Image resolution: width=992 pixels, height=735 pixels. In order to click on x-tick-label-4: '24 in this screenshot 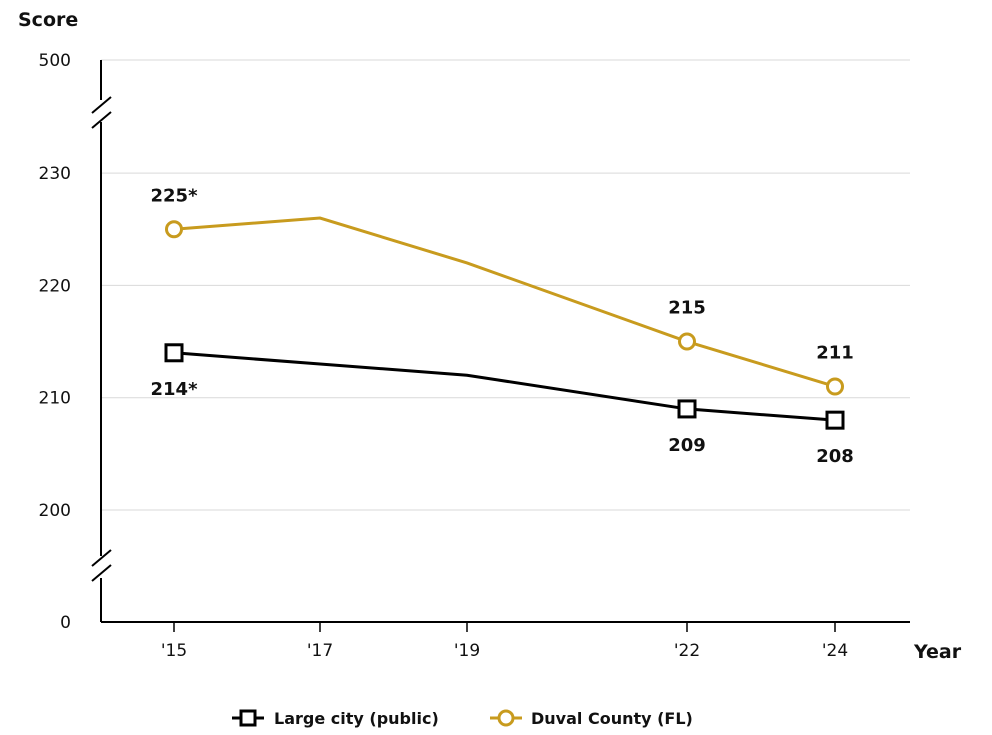, I will do `click(835, 651)`.